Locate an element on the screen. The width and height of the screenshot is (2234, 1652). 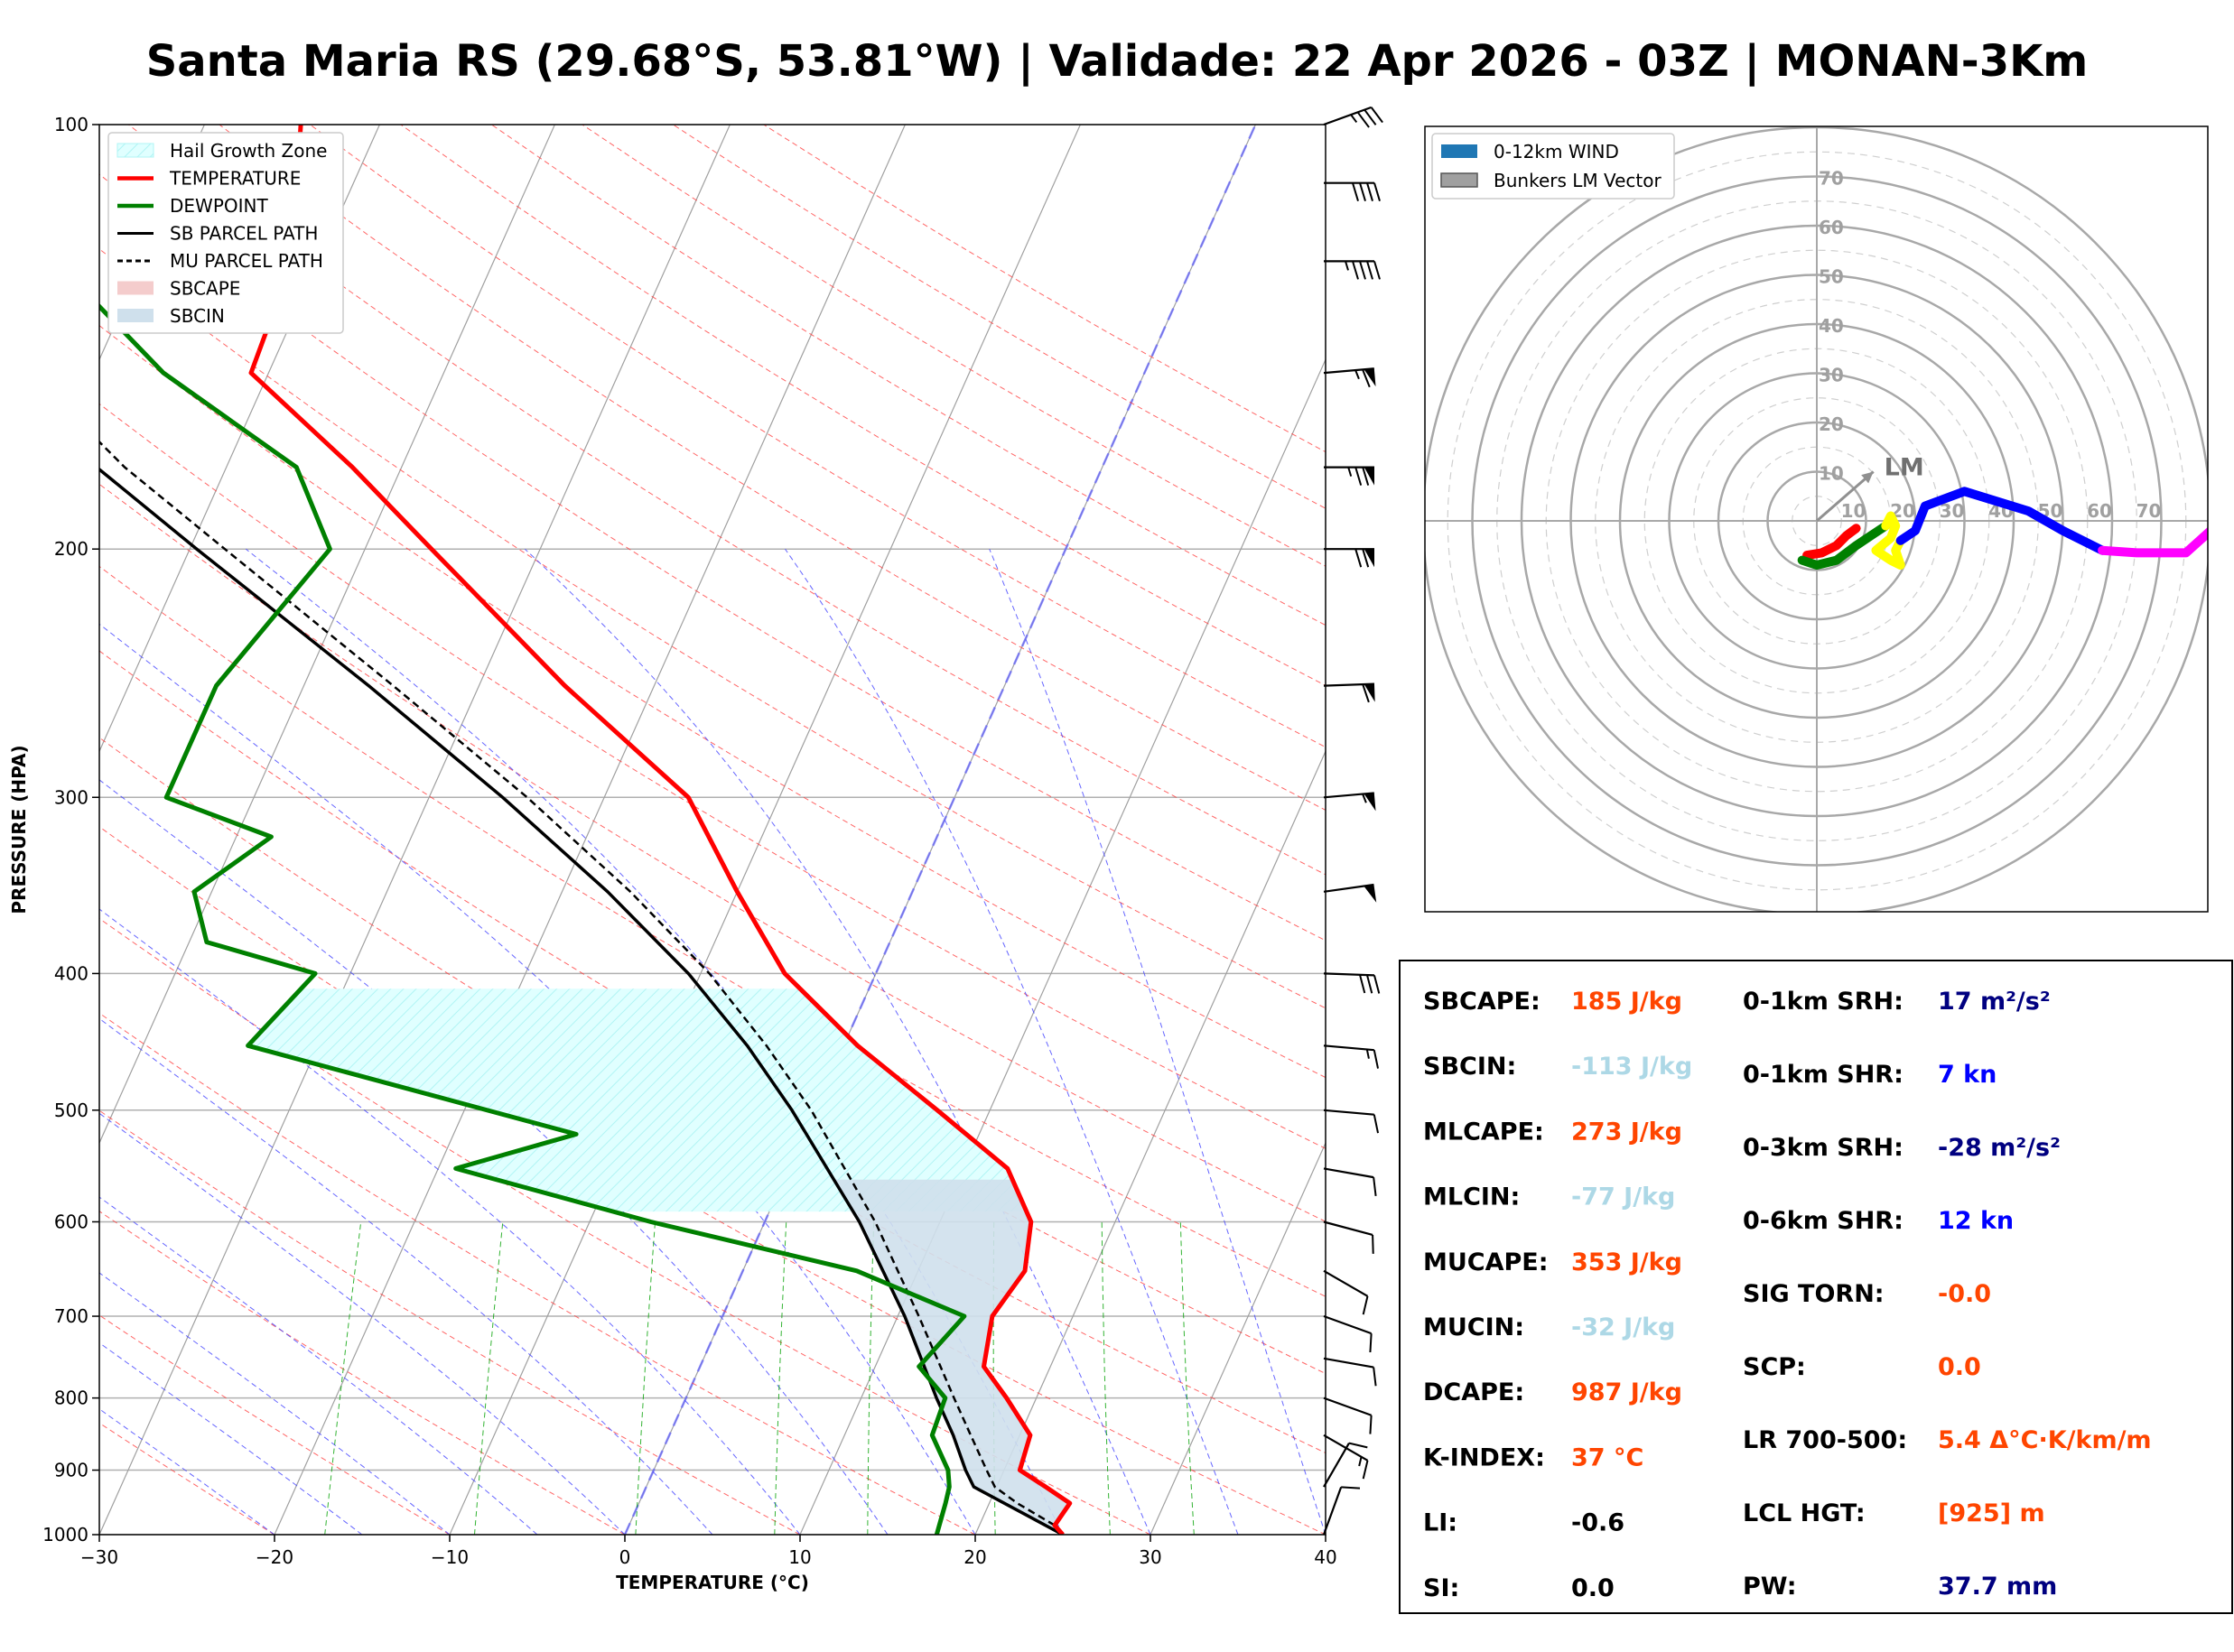
x-axis-label: TEMPERATURE (°C) is located at coordinates (712, 1582).